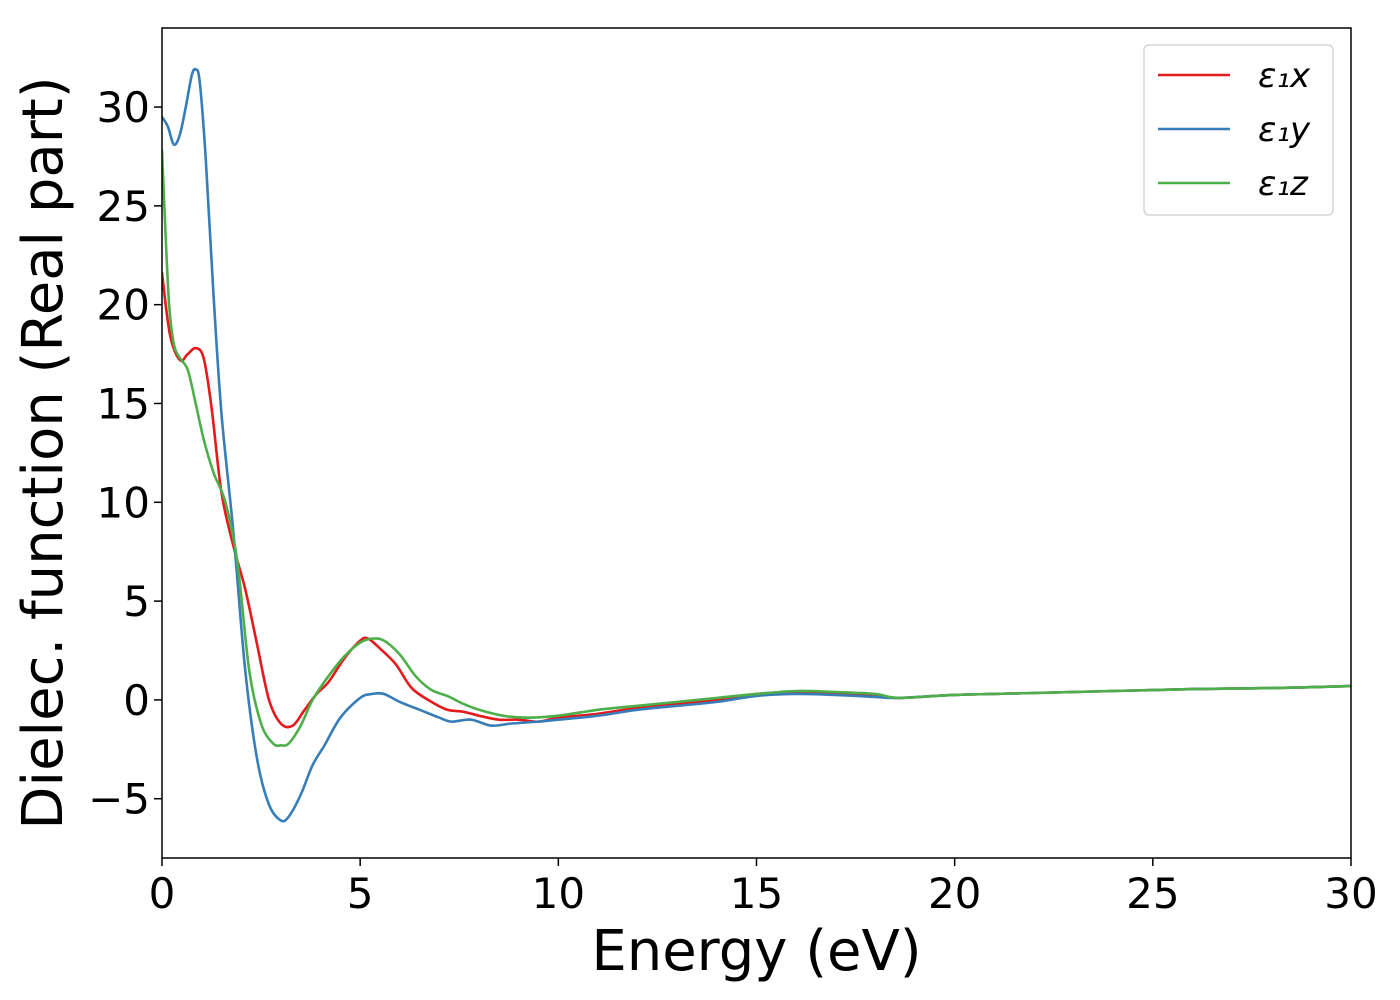  Describe the element at coordinates (136, 700) in the screenshot. I see `y-tick-label: 0` at that location.